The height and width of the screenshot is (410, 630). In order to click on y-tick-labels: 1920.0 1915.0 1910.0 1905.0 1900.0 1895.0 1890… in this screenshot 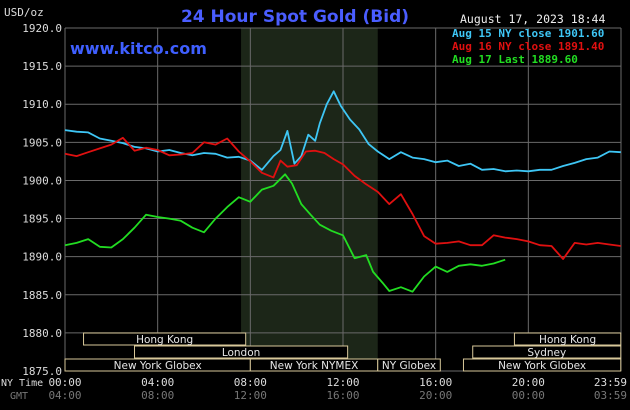, I will do `click(42, 200)`.